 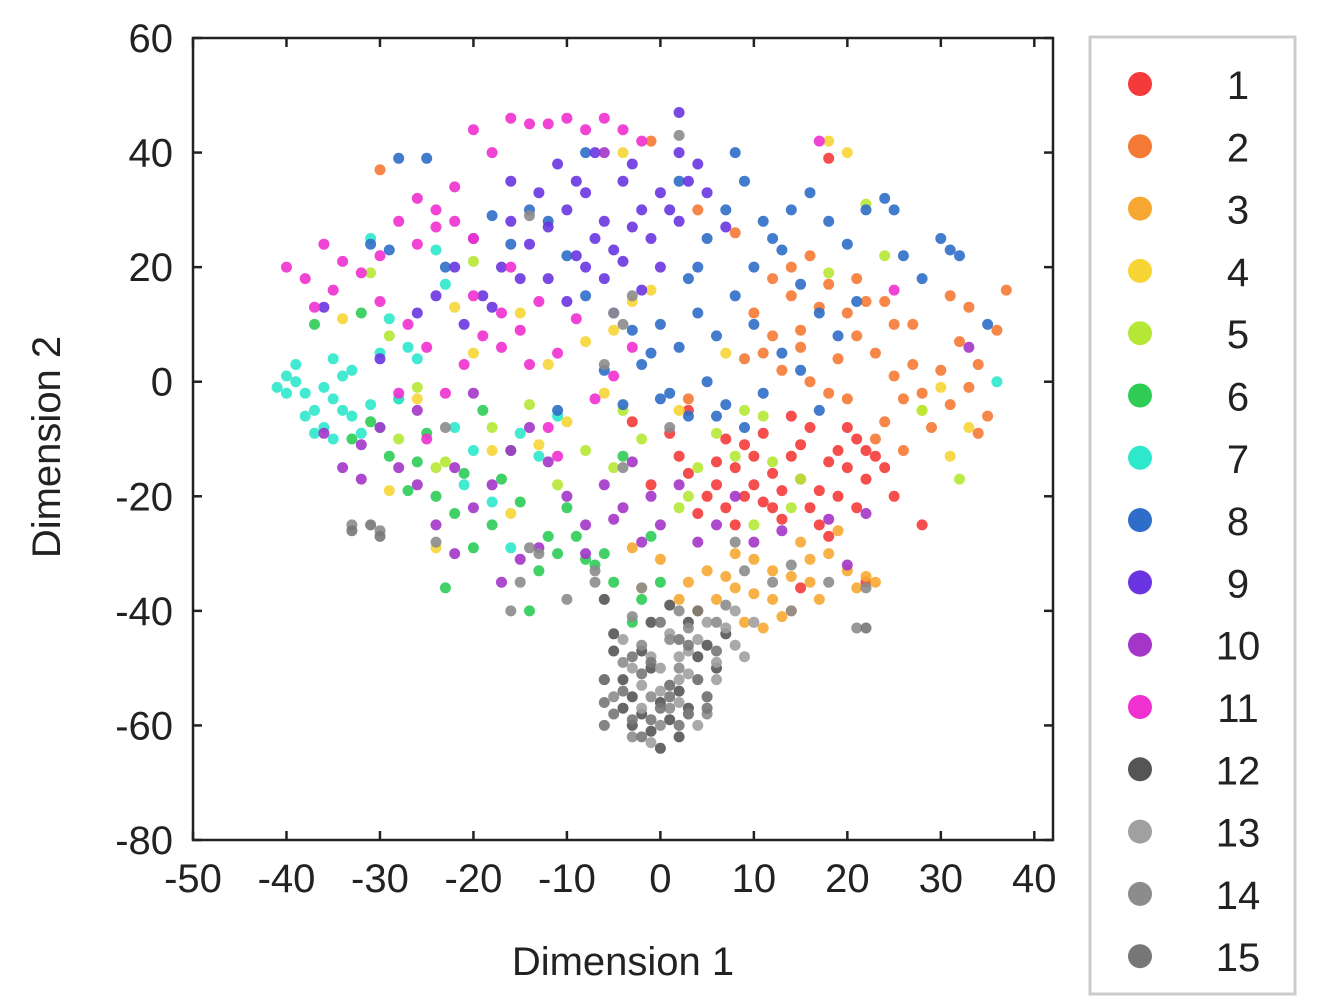 What do you see at coordinates (567, 879) in the screenshot?
I see `x-tick-label: -10` at bounding box center [567, 879].